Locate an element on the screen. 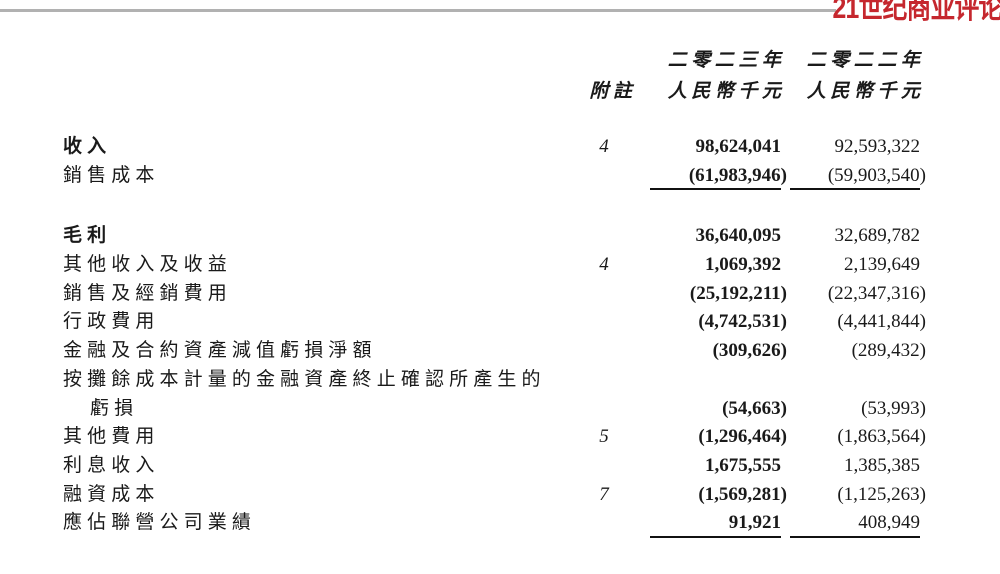 This screenshot has height=574, width=1000. value-2022: (4,441,844) is located at coordinates (881, 322).